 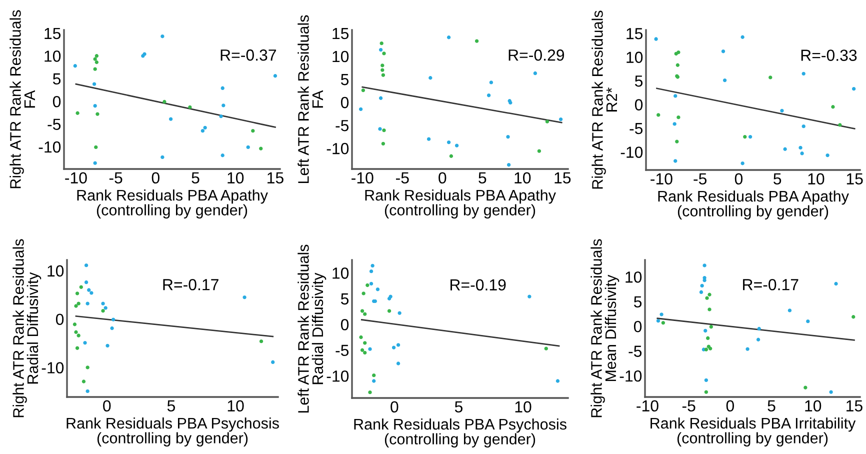 I want to click on y-axis-title: Left ATR Rank Residuals Radial Diffusivity, so click(x=312, y=328).